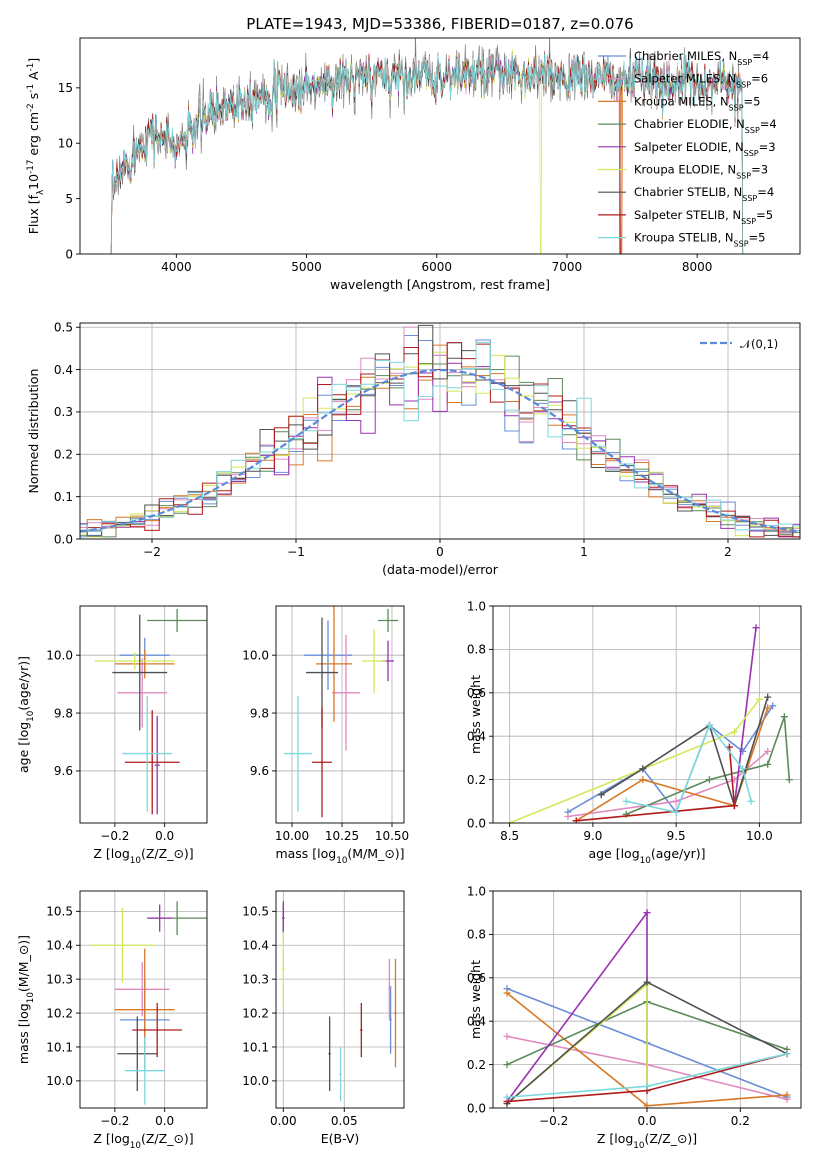 The height and width of the screenshot is (1170, 819). Describe the element at coordinates (65, 88) in the screenshot. I see `y-tick-label: 15` at that location.